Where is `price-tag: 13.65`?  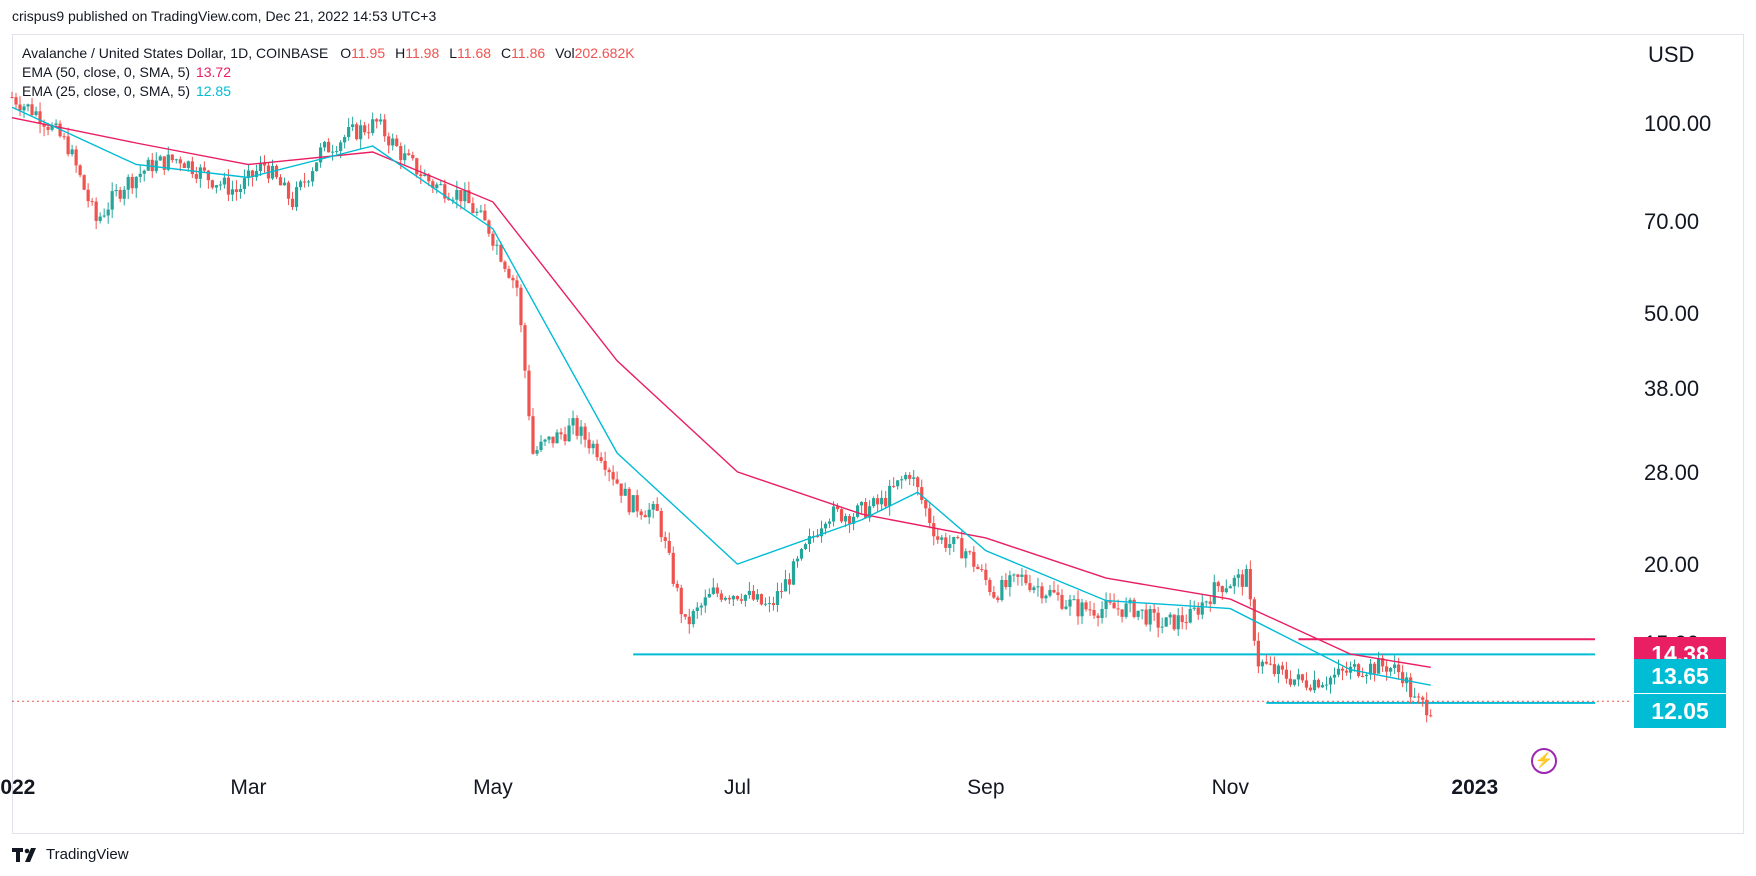 price-tag: 13.65 is located at coordinates (1680, 675).